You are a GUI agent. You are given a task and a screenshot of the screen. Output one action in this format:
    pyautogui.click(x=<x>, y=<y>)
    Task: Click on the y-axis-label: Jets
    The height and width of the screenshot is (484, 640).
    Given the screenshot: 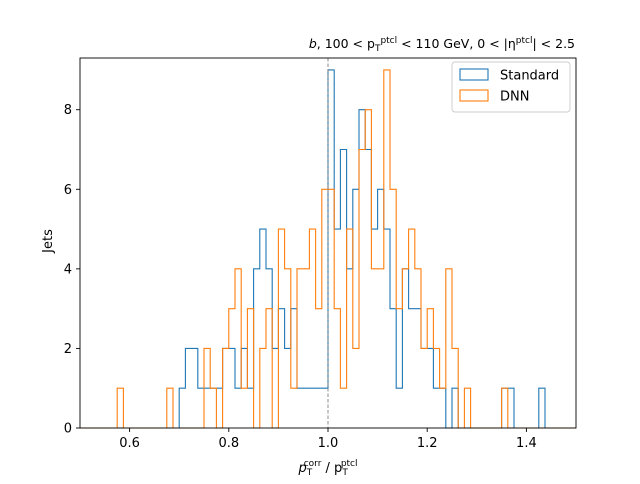 What is the action you would take?
    pyautogui.click(x=48, y=241)
    